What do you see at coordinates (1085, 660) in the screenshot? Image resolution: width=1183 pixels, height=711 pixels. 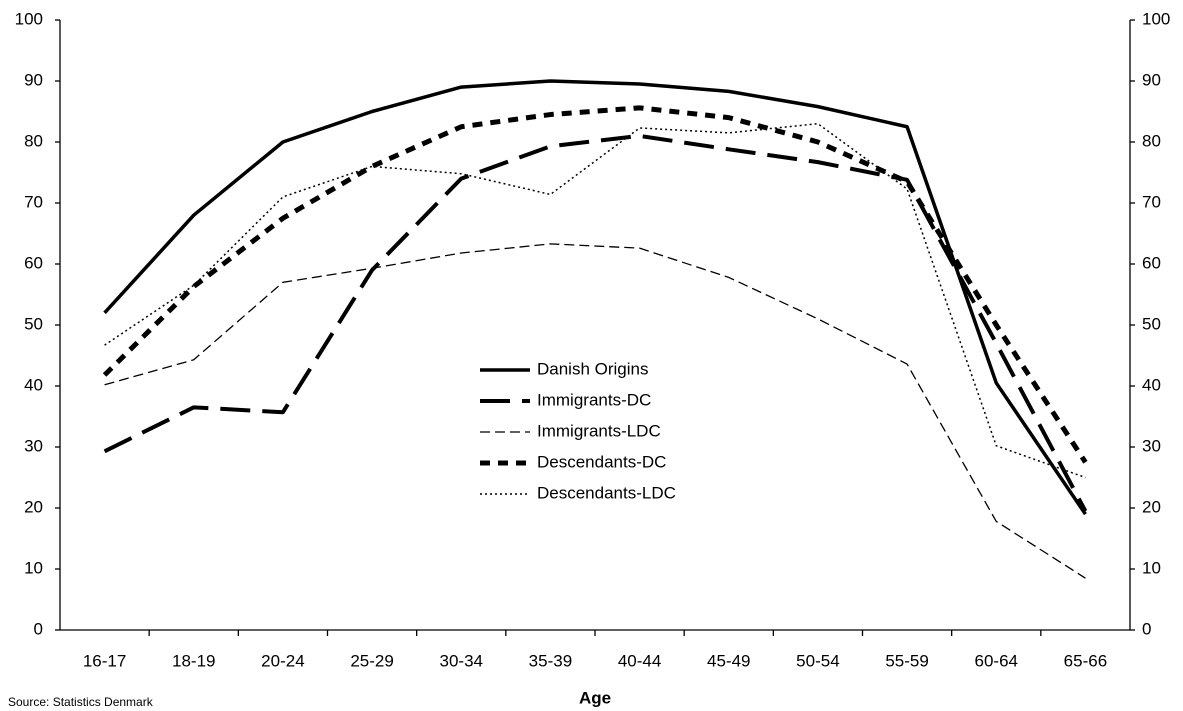 I see `x-tick-label: 65-66` at bounding box center [1085, 660].